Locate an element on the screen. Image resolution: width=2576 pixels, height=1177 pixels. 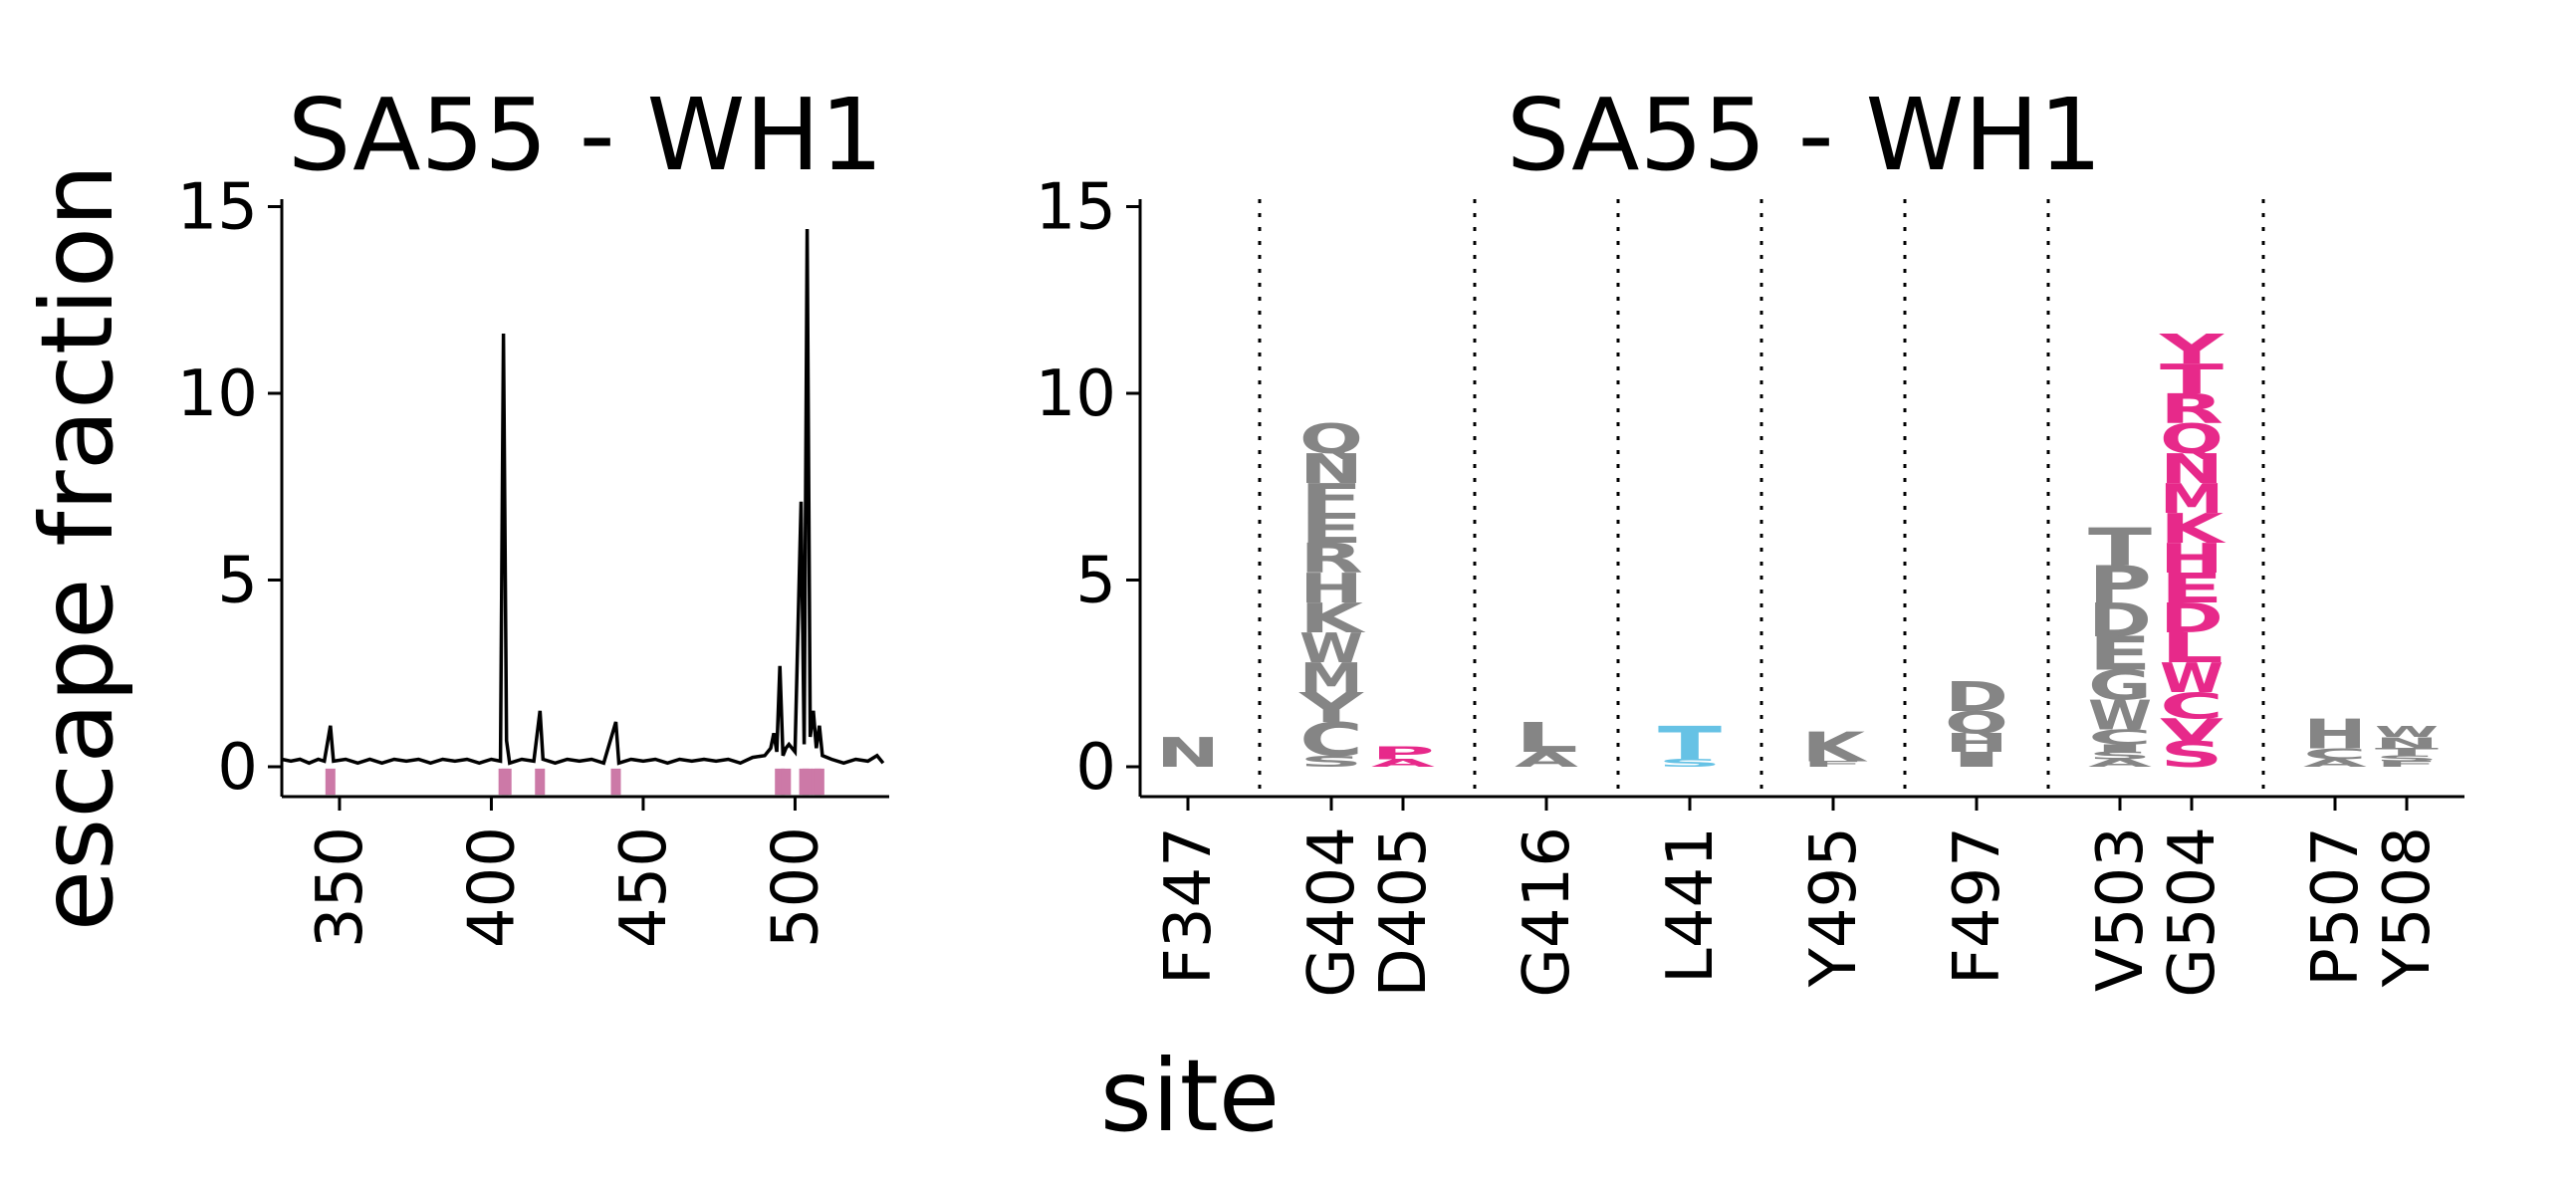
site-label: F347 is located at coordinates (1189, 905).